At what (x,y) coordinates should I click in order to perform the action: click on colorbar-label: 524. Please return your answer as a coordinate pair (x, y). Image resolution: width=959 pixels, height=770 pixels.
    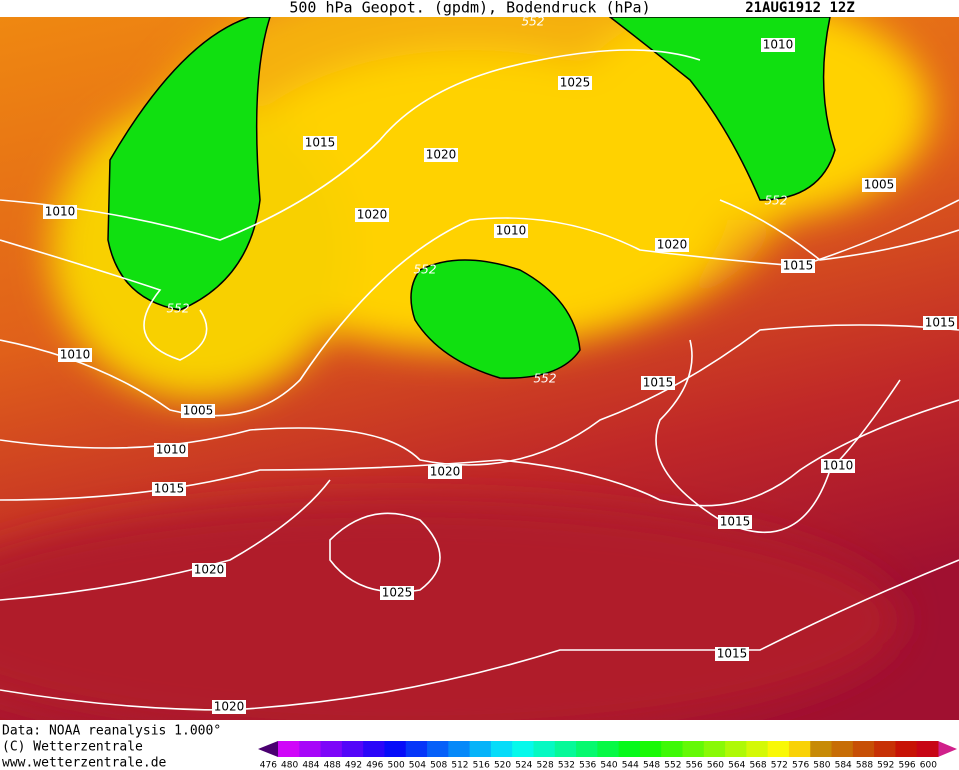
    Looking at the image, I should click on (523, 765).